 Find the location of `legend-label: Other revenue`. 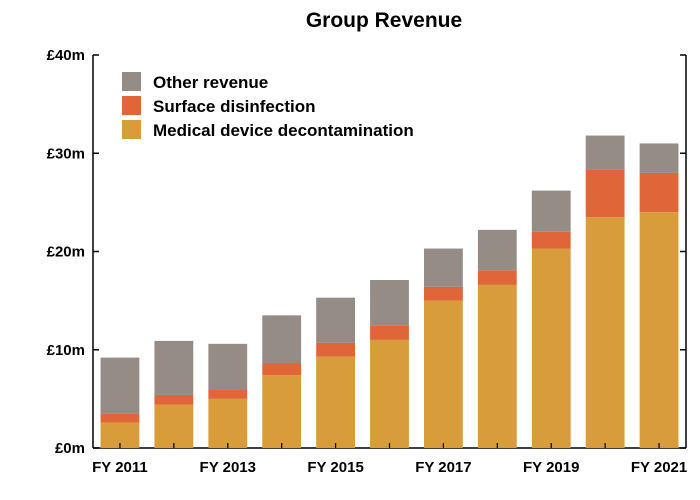

legend-label: Other revenue is located at coordinates (210, 82).